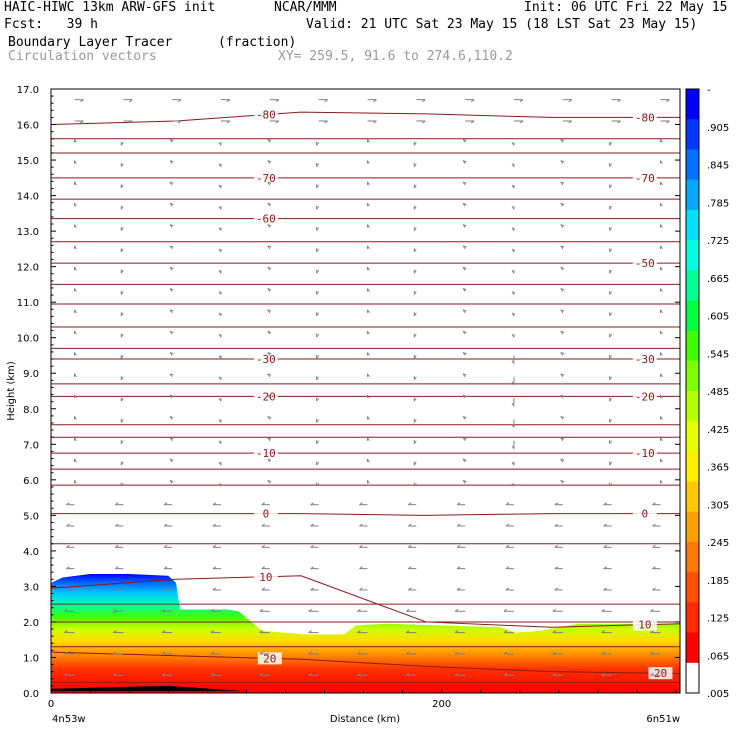  I want to click on colorbar-label: .905, so click(718, 128).